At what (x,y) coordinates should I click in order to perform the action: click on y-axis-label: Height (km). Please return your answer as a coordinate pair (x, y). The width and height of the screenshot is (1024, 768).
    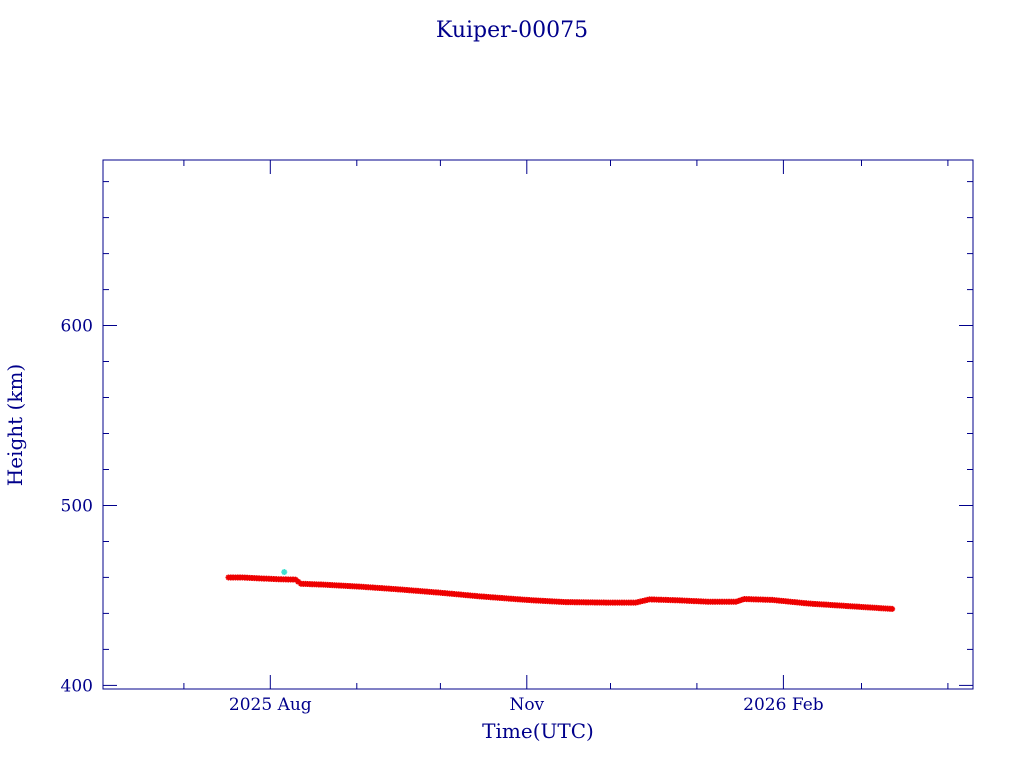
    Looking at the image, I should click on (15, 425).